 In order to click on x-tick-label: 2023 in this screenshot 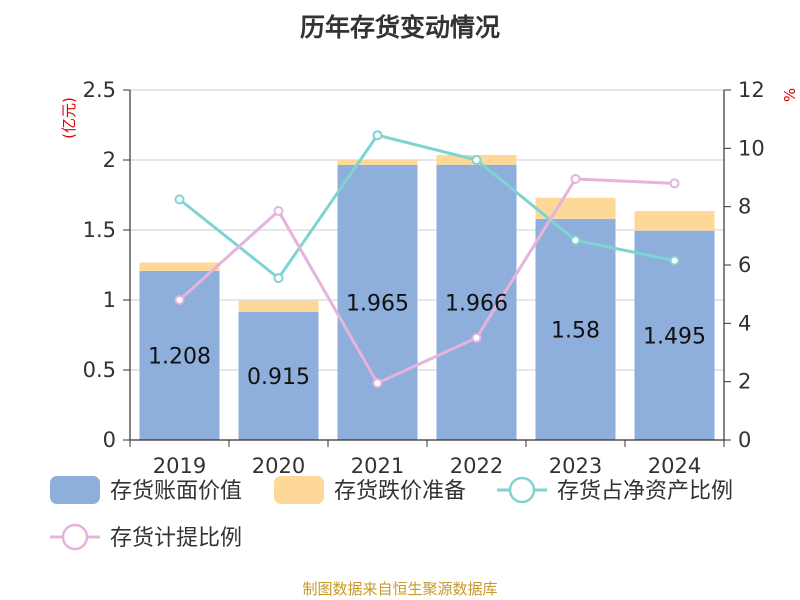, I will do `click(575, 466)`.